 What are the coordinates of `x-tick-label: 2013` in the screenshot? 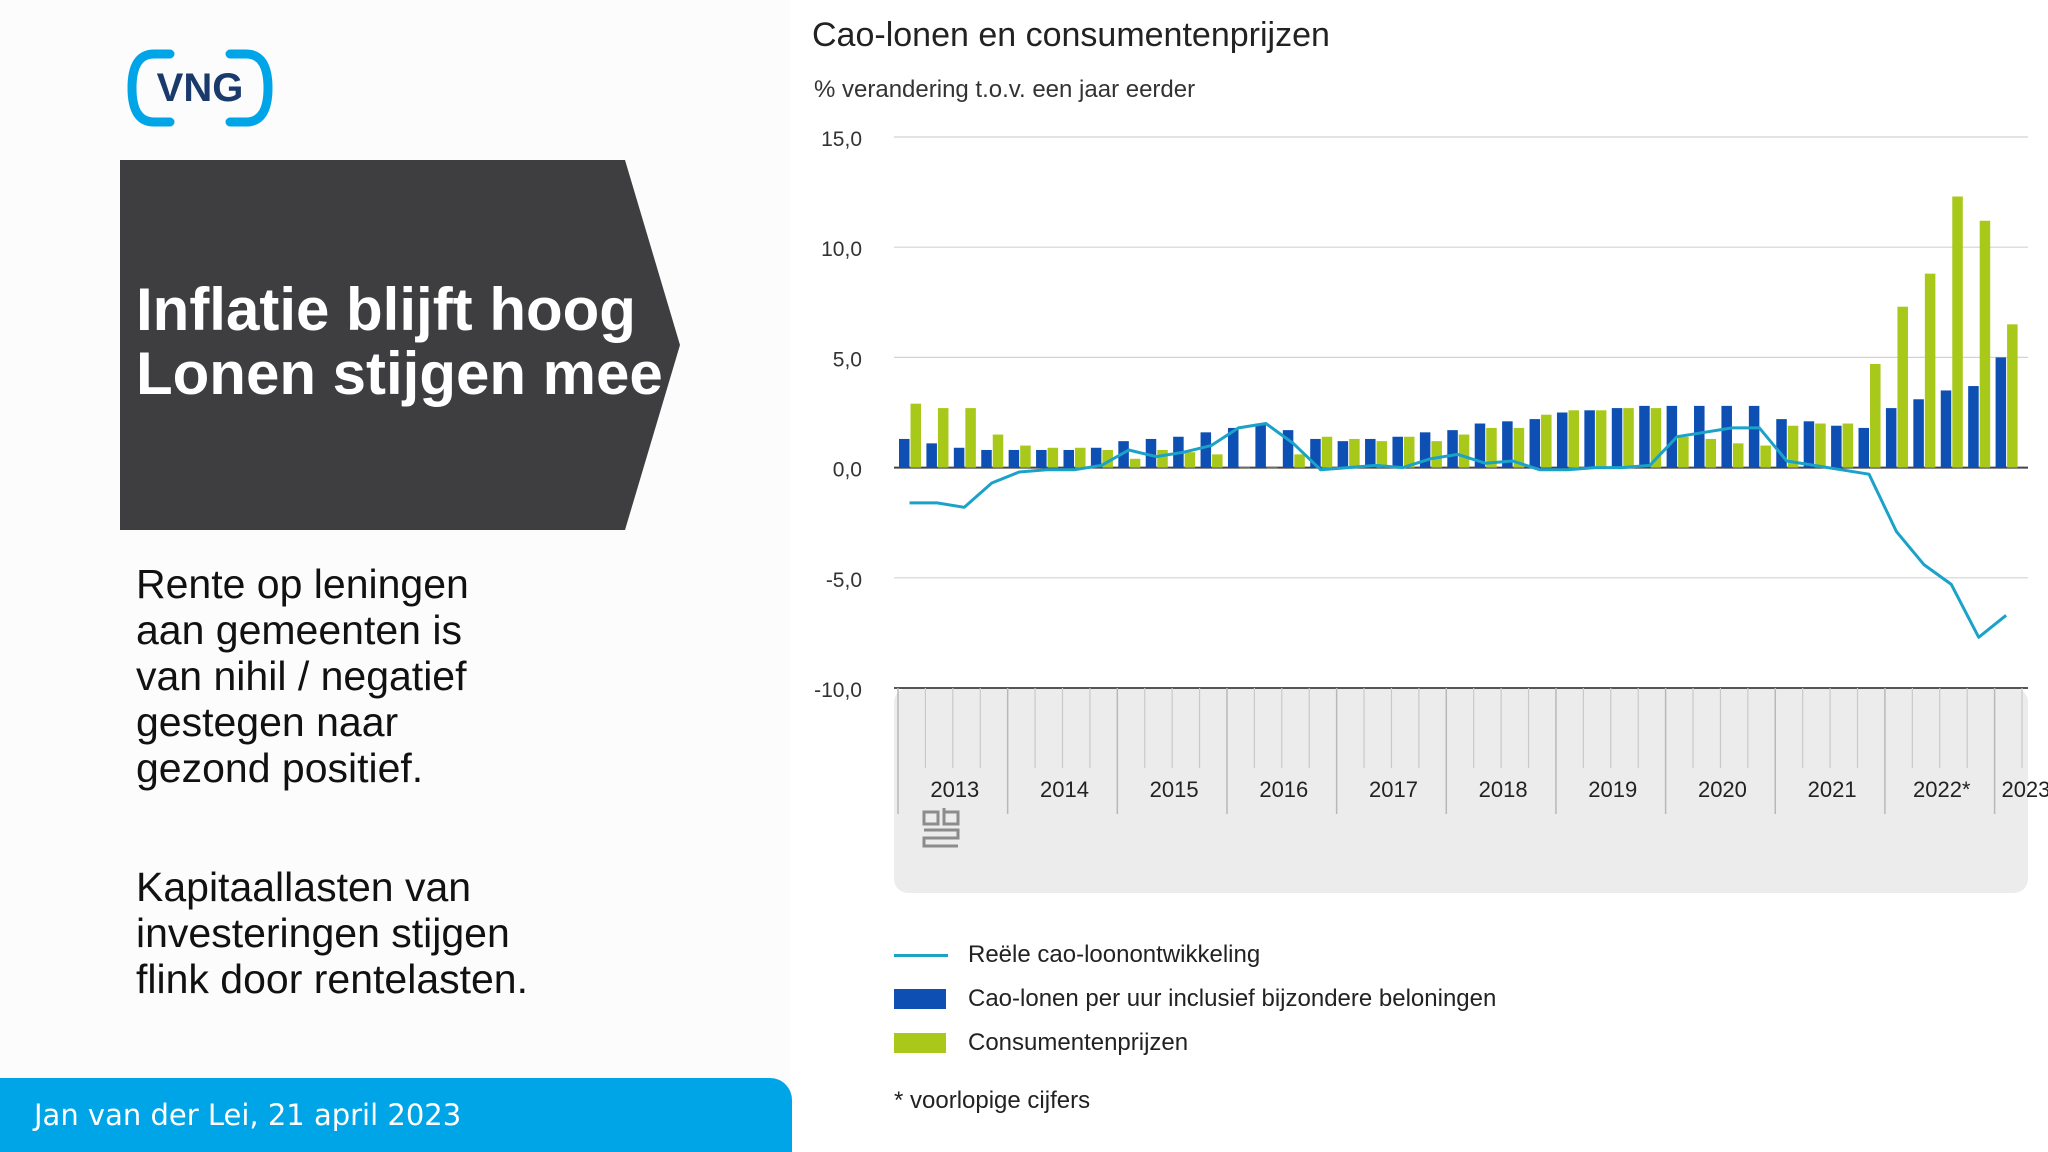 It's located at (954, 789).